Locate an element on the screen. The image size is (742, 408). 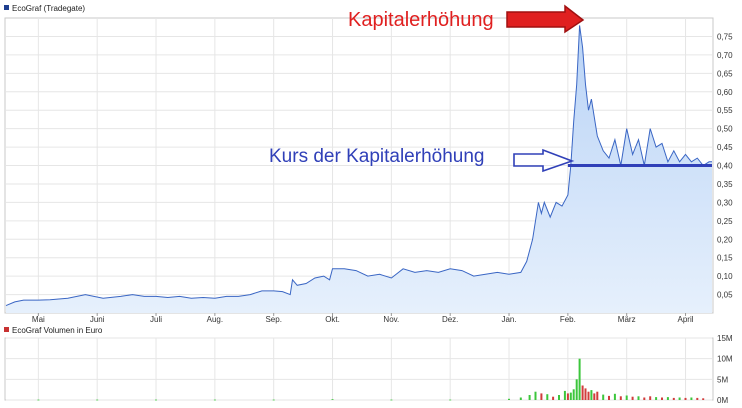
x-tick-label: April is located at coordinates (686, 319).